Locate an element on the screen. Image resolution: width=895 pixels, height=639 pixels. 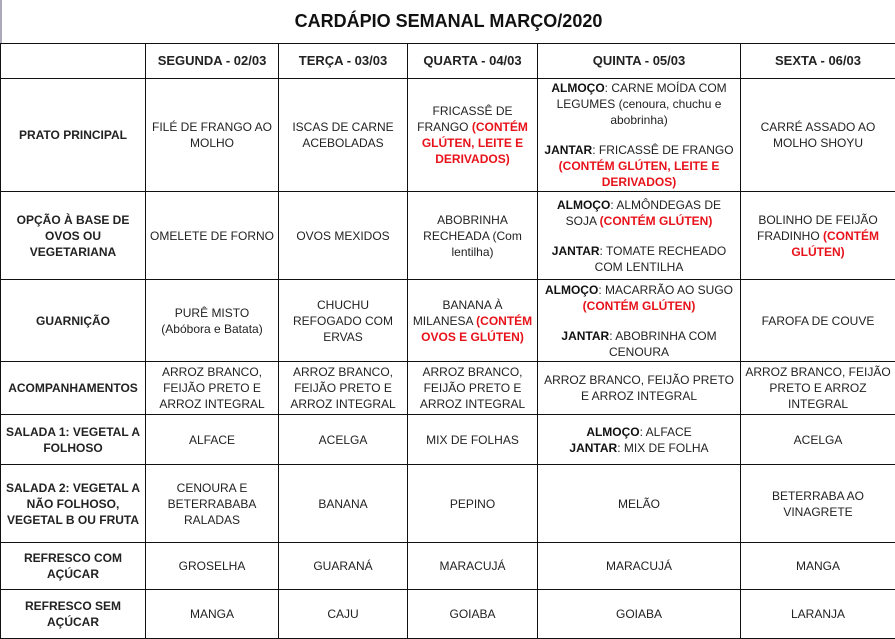
menu-cell: GOIABA is located at coordinates (473, 614).